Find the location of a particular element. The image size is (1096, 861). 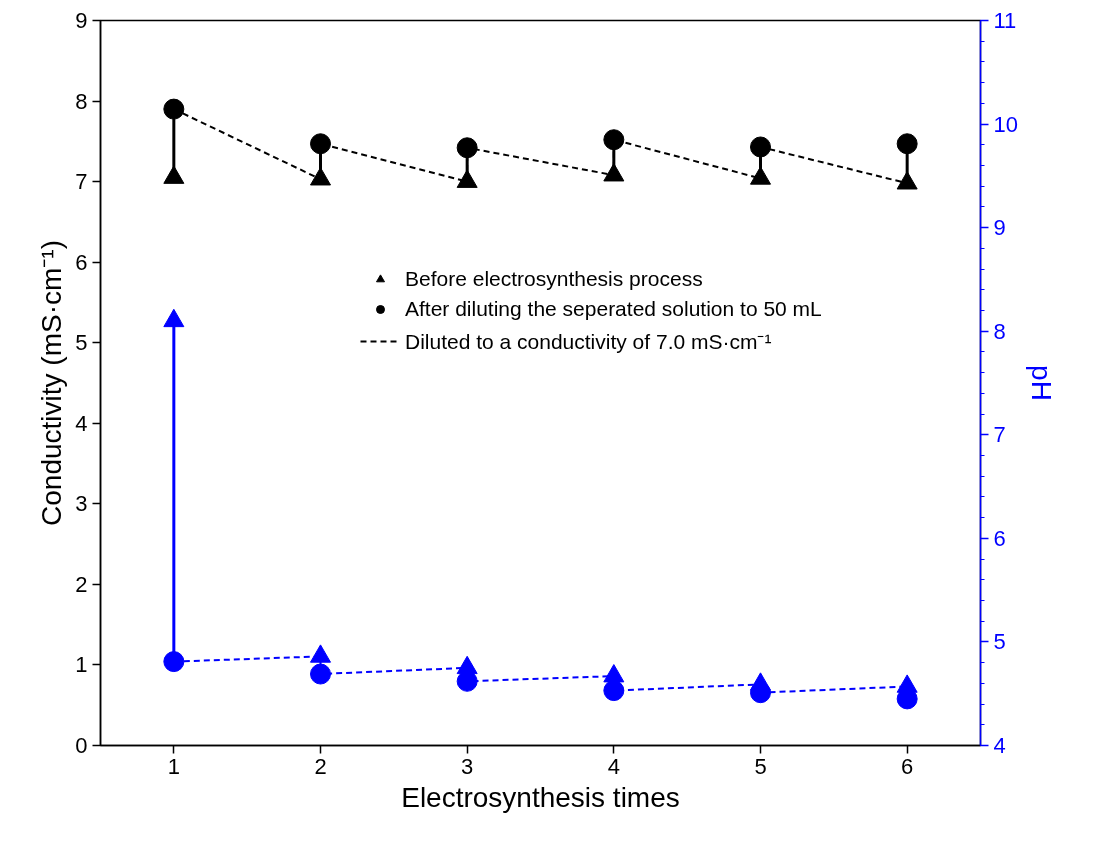

x-tick-label: 6 is located at coordinates (907, 766).